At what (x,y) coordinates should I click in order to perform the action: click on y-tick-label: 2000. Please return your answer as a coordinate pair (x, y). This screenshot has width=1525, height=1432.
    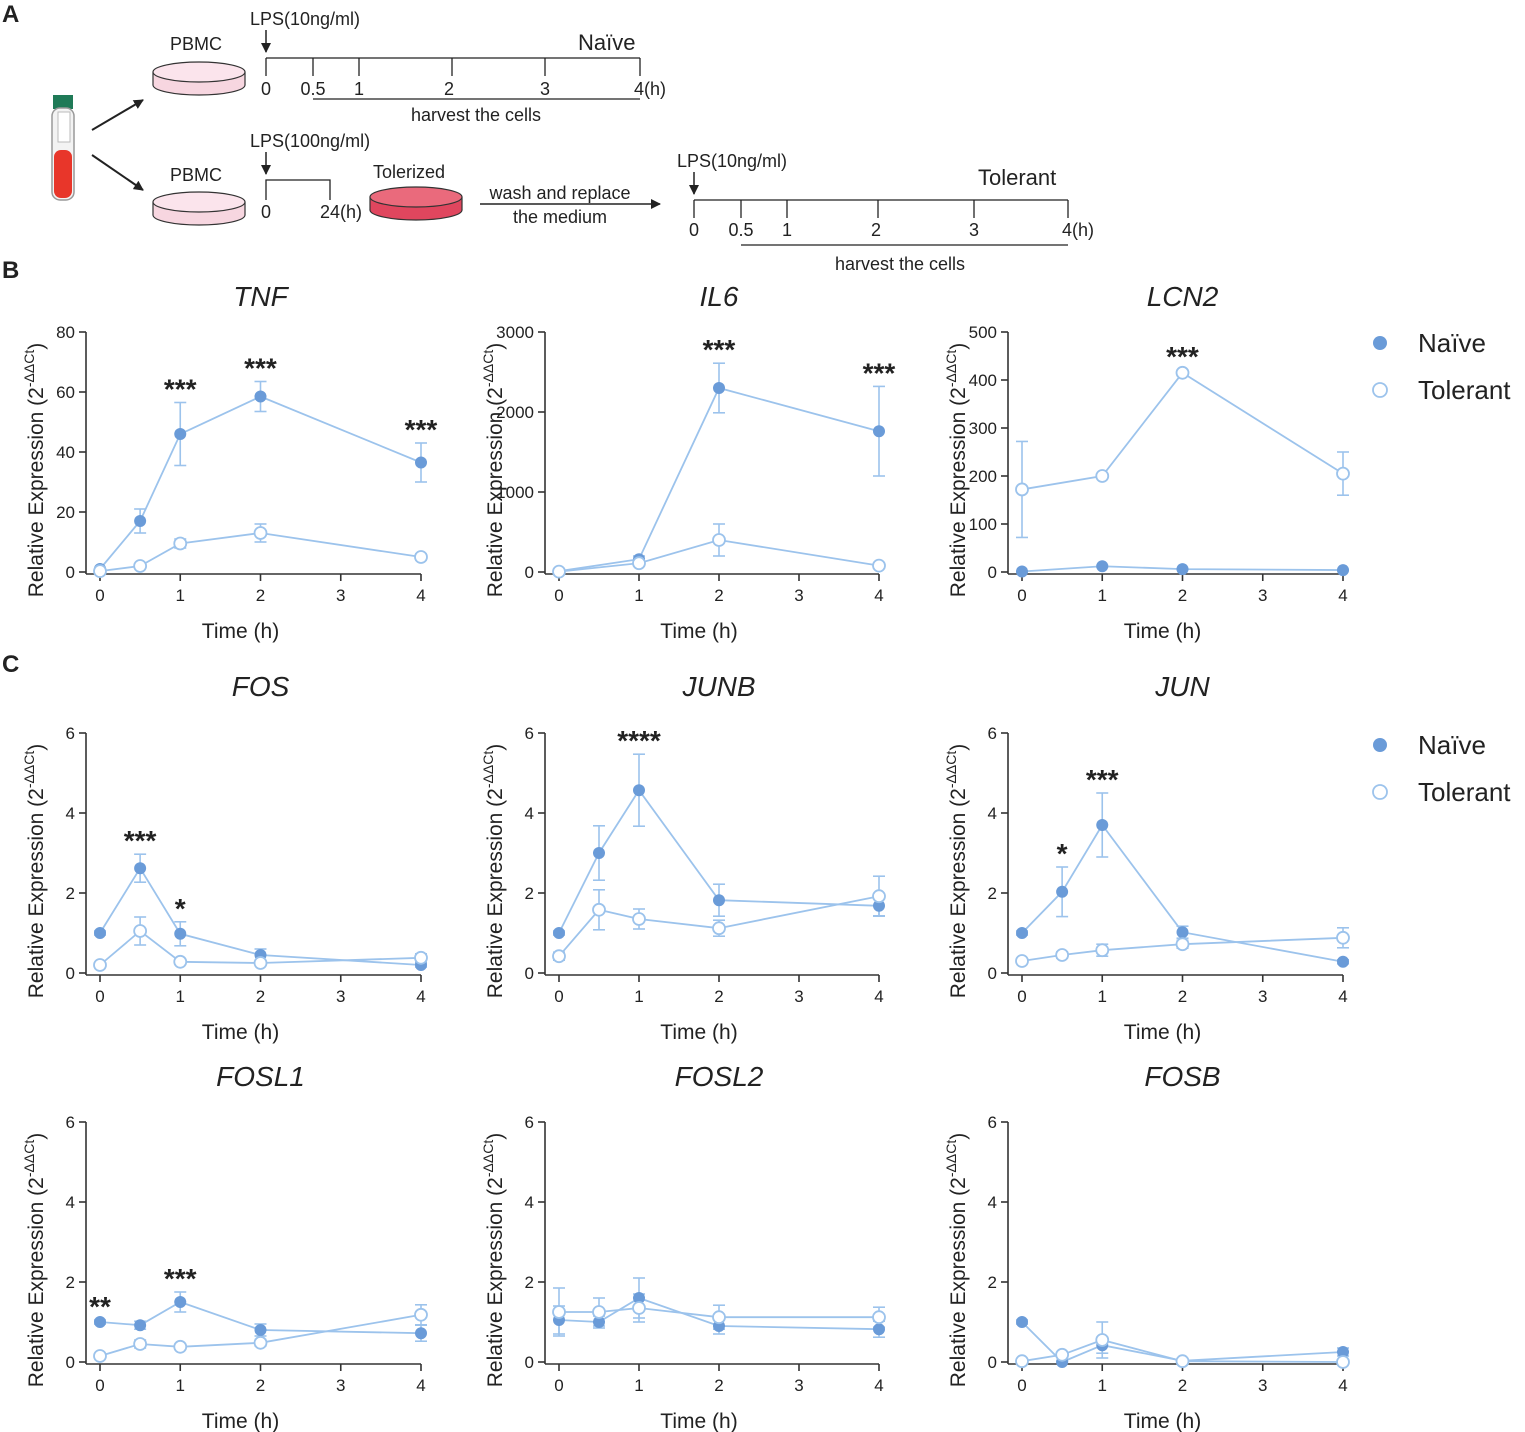
    Looking at the image, I should click on (515, 412).